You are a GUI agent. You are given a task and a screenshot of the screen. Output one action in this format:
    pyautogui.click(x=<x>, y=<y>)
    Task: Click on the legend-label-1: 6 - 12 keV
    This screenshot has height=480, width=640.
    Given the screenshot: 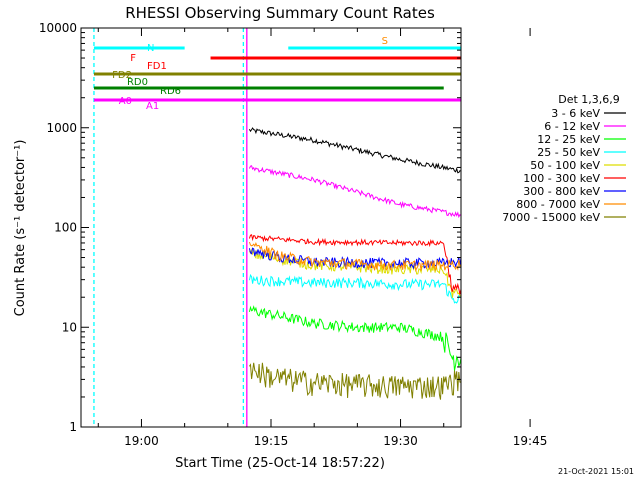 What is the action you would take?
    pyautogui.click(x=572, y=126)
    